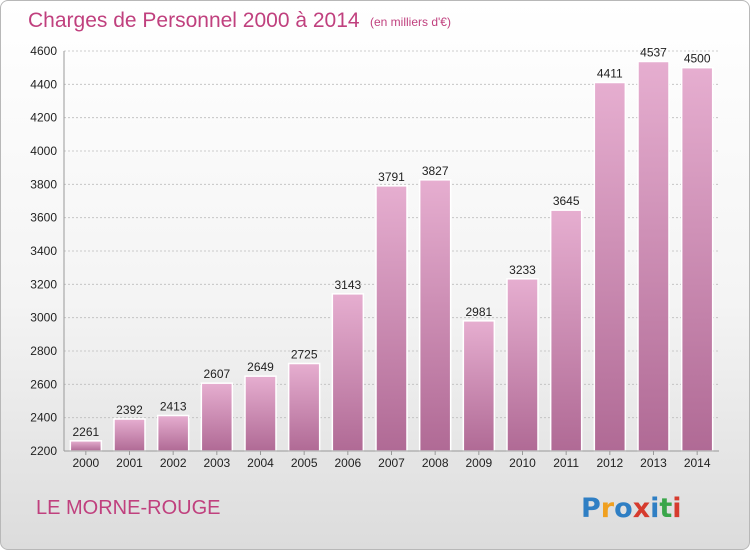 Image resolution: width=750 pixels, height=550 pixels. I want to click on x-tick-label: 2008, so click(435, 463).